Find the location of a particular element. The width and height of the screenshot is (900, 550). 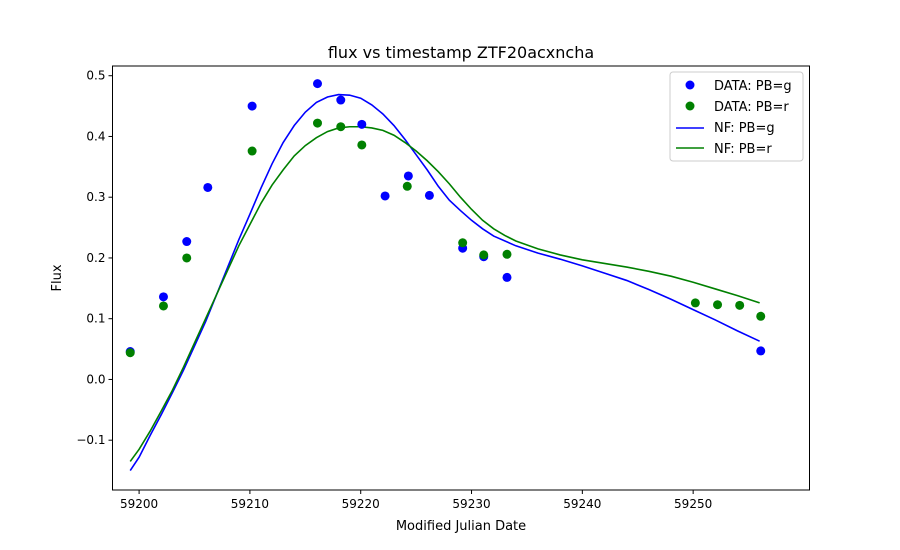

legend-entry-data-r: DATA: PB=r is located at coordinates (737, 107).